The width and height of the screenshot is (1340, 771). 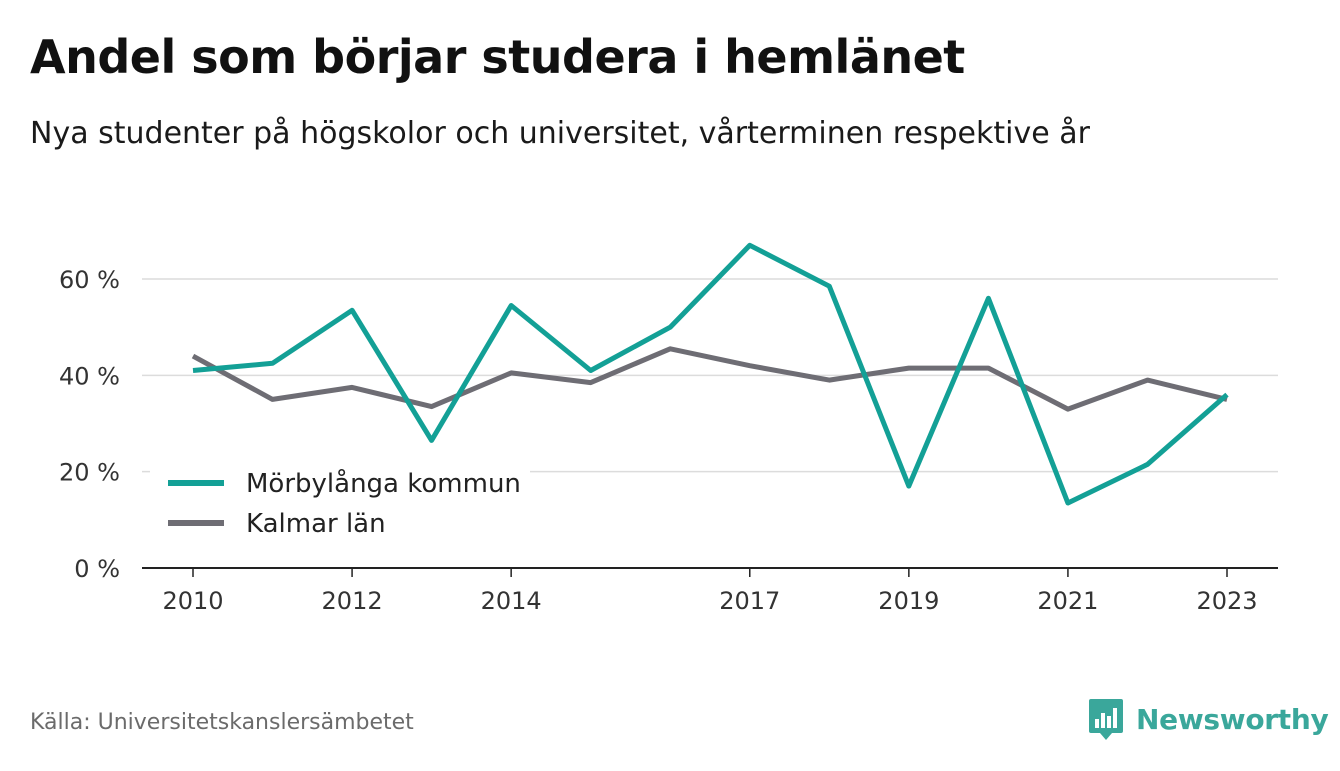 I want to click on y-tick-label: 0 %, so click(x=97, y=569).